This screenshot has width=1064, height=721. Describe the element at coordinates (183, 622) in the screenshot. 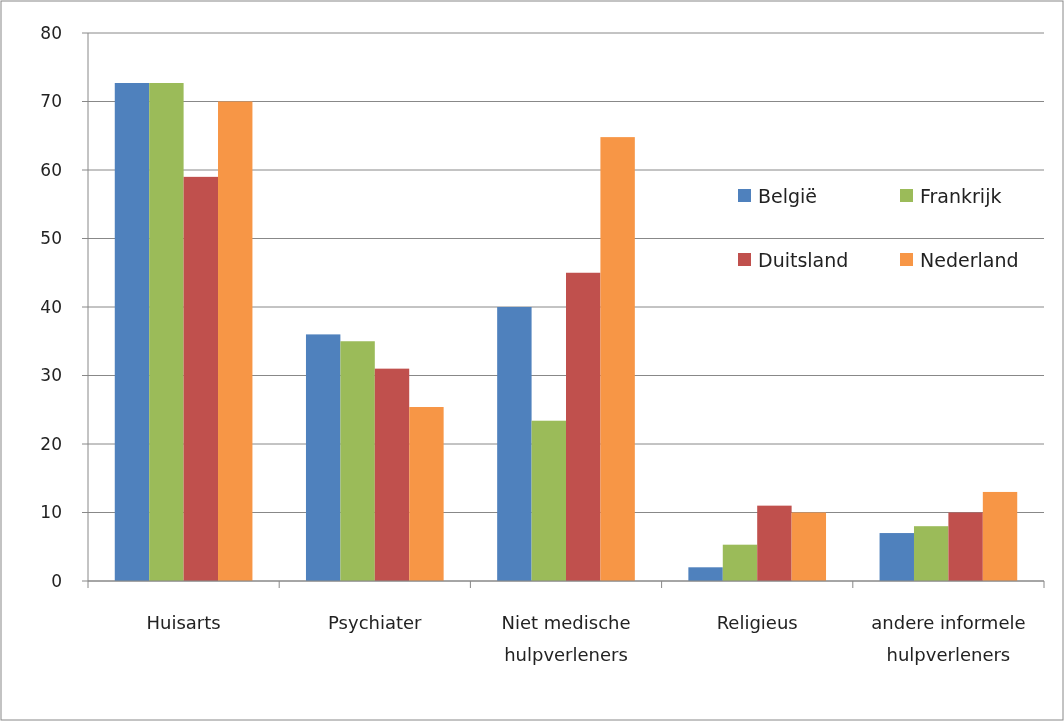

I see `x-tick-label: Huisarts` at that location.